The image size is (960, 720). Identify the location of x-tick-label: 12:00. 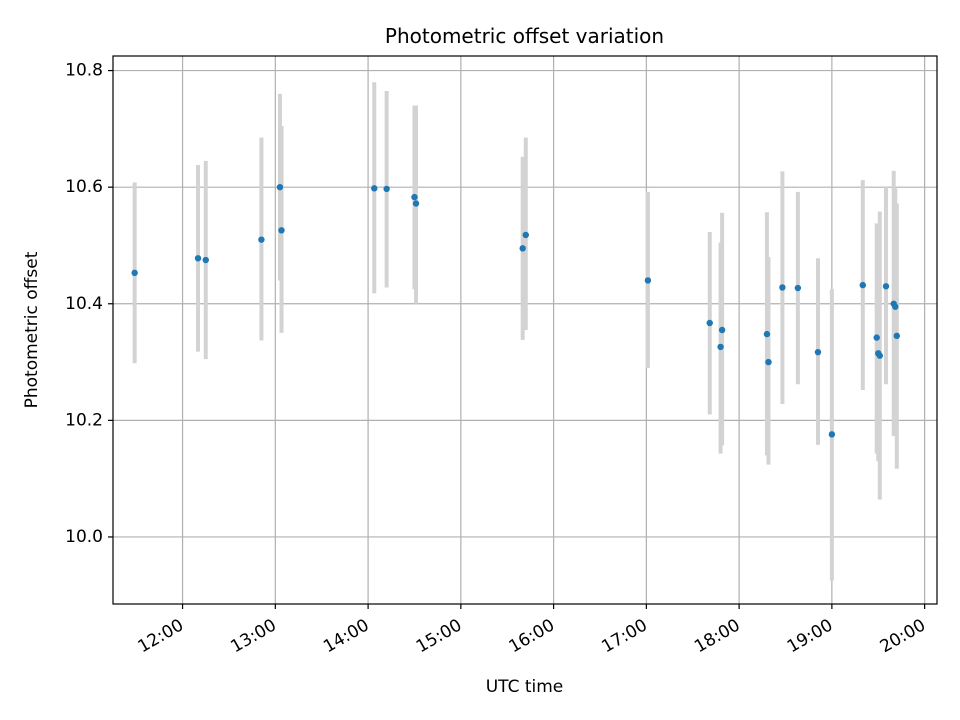
(161, 636).